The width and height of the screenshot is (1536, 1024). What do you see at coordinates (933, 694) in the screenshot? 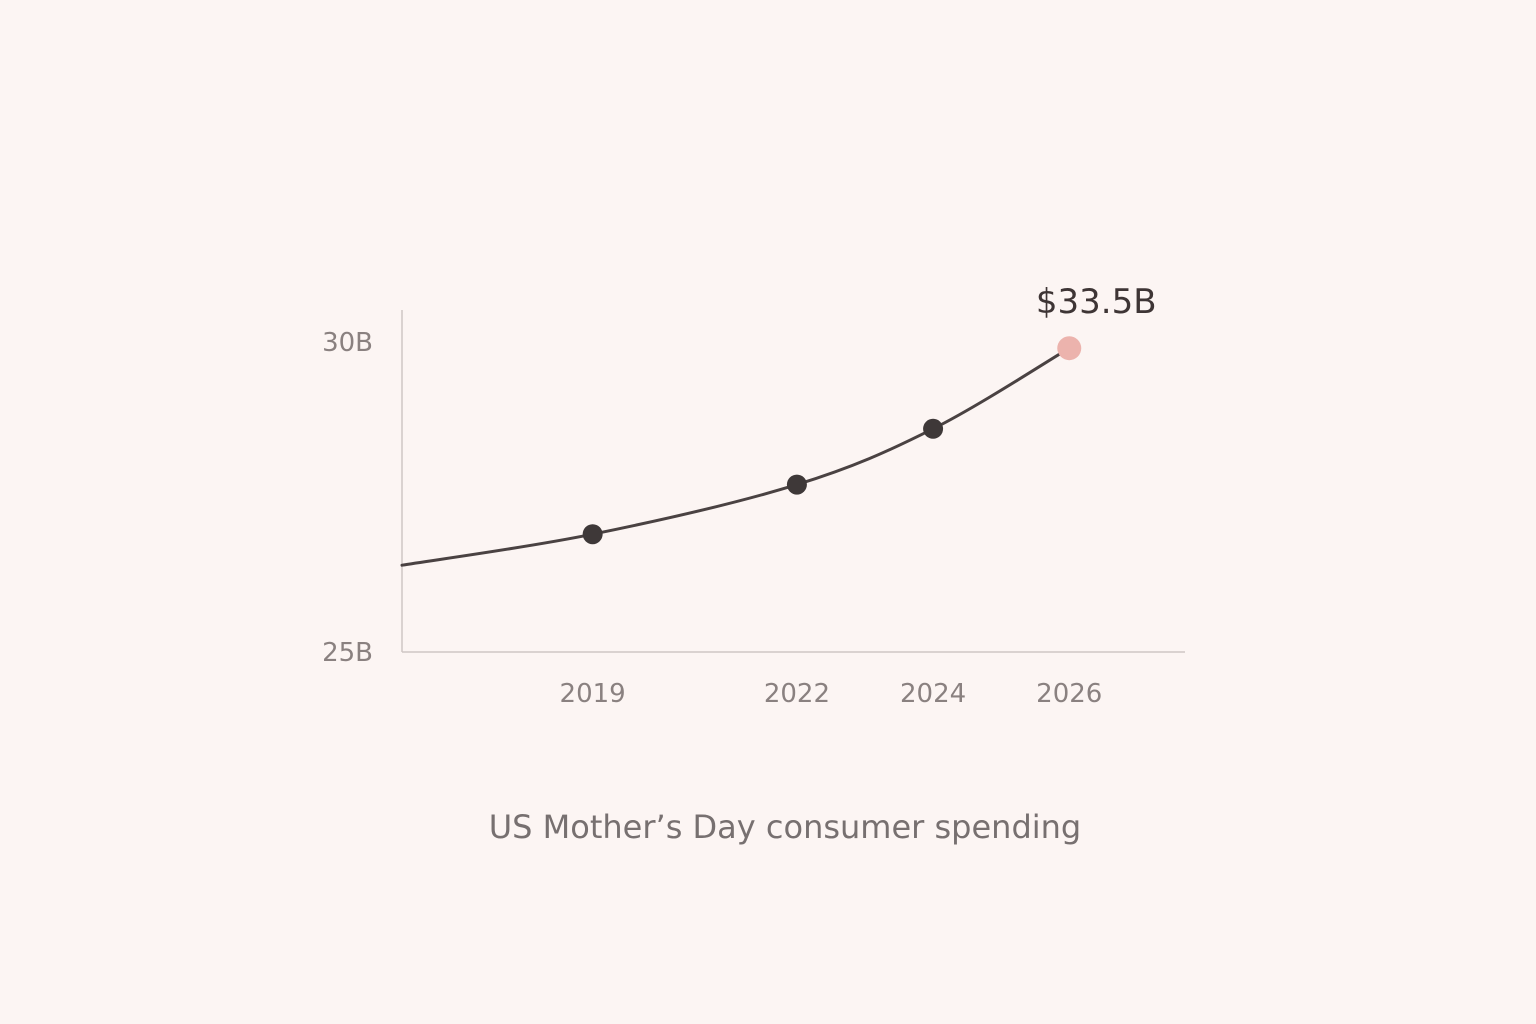
I see `x-tick-label: 2024` at bounding box center [933, 694].